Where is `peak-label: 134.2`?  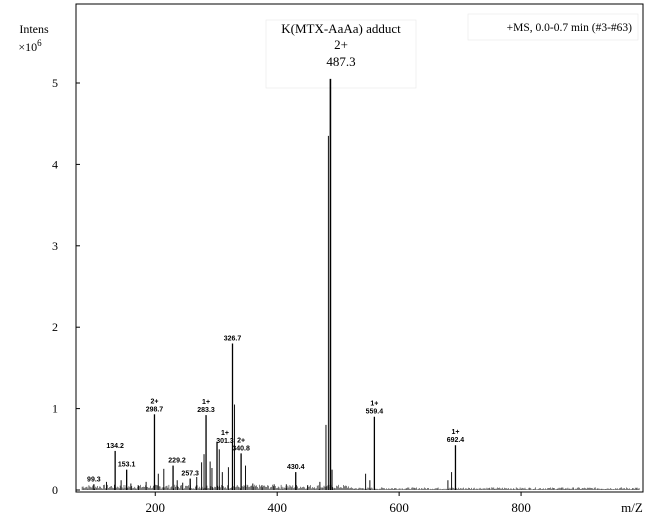
peak-label: 134.2 is located at coordinates (115, 446).